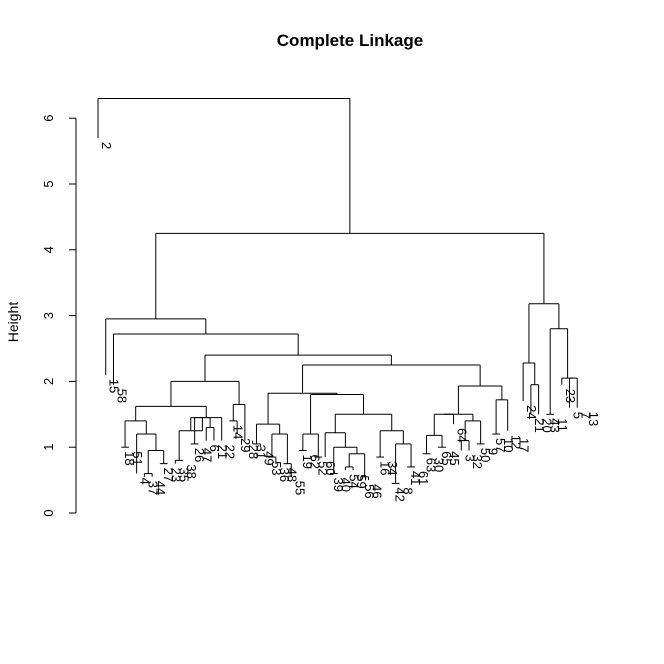 The width and height of the screenshot is (664, 664). I want to click on leaf-label: 35, so click(183, 475).